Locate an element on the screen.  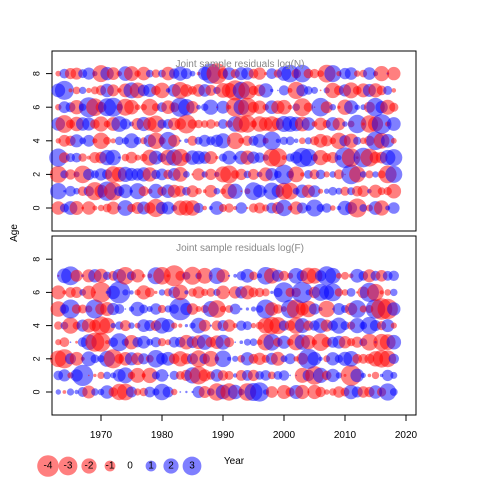
legend-label: -1 is located at coordinates (110, 466).